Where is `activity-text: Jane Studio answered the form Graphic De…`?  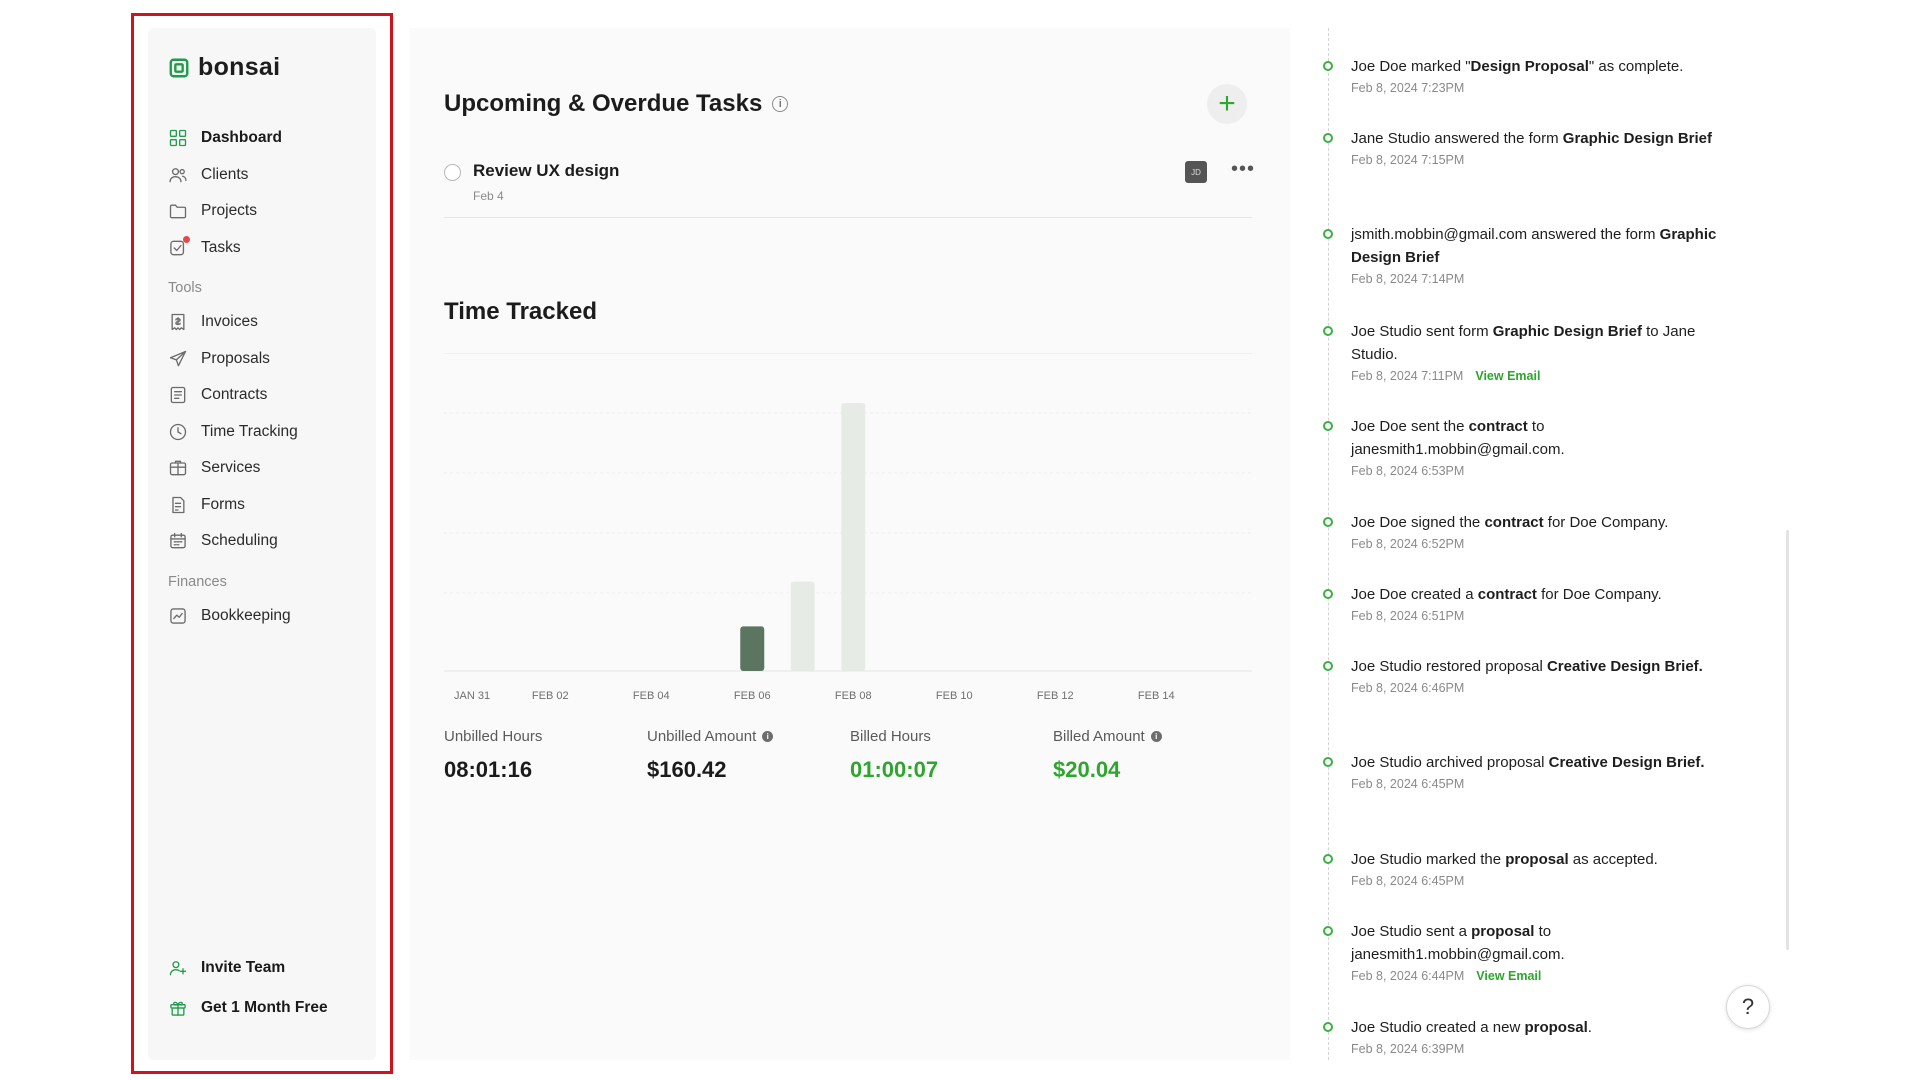
activity-text: Jane Studio answered the form Graphic De… is located at coordinates (1542, 138).